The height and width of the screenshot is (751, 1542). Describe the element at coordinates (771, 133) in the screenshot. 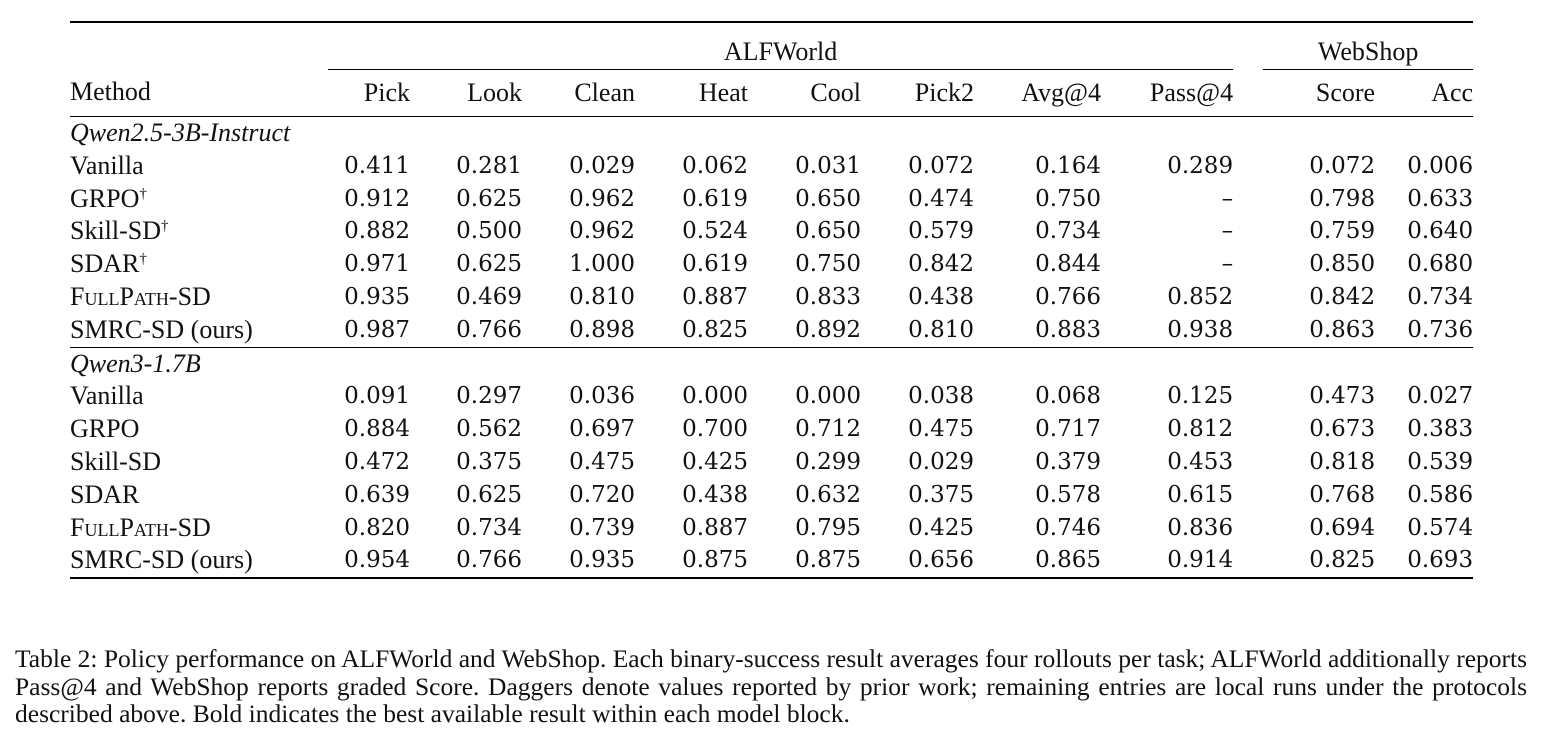

I see `section-header-row: Qwen2.5-3B-Instruct` at that location.